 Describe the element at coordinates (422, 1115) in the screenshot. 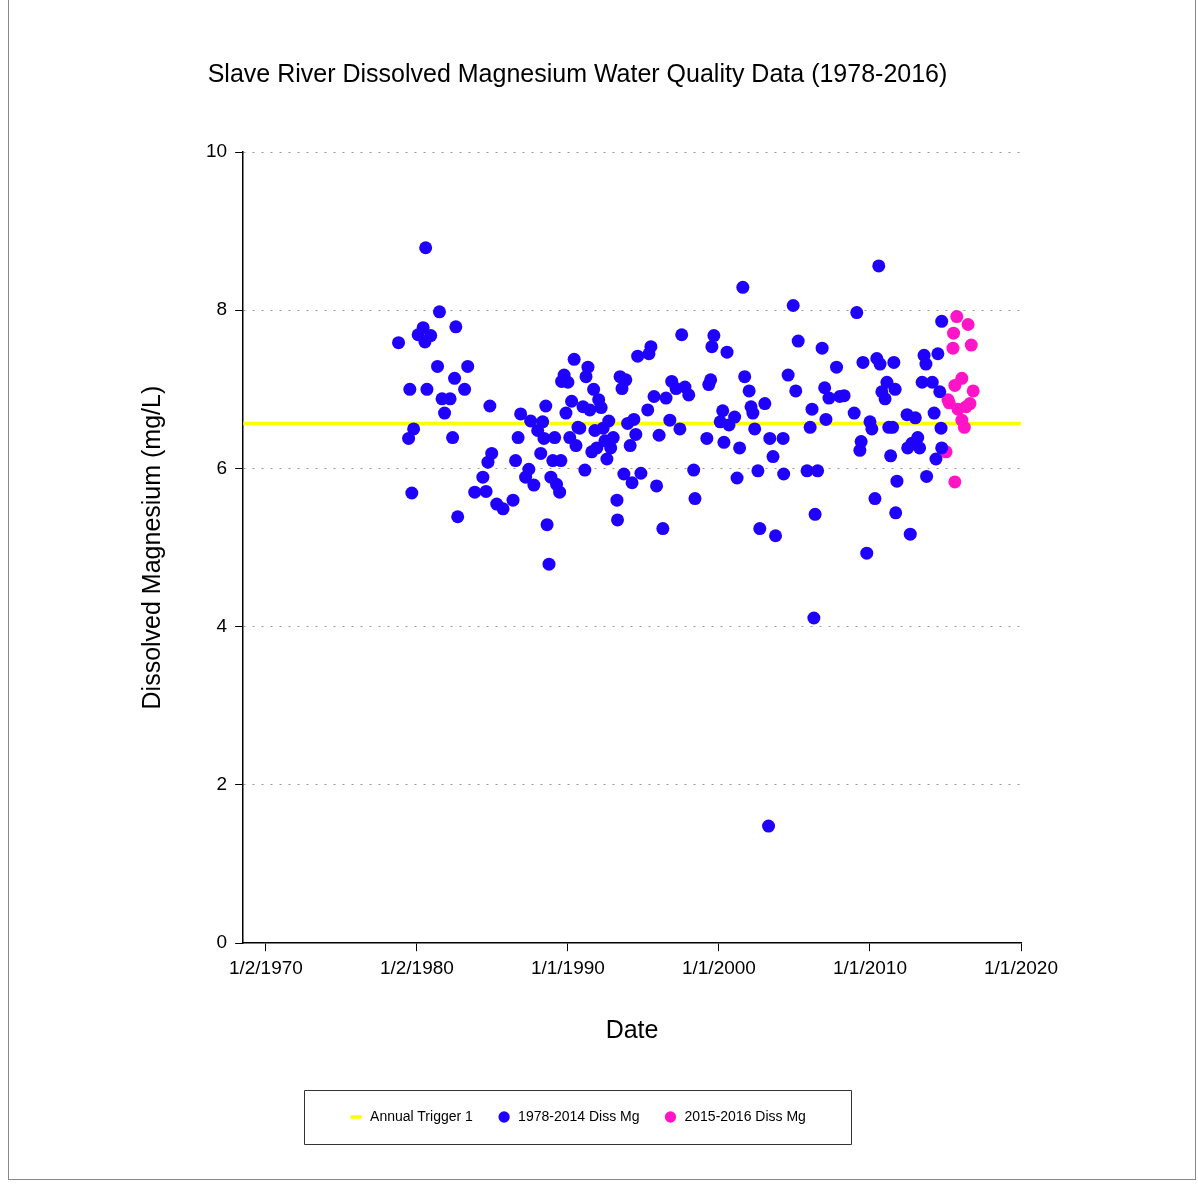

I see `legend-label: Annual Trigger 1` at that location.